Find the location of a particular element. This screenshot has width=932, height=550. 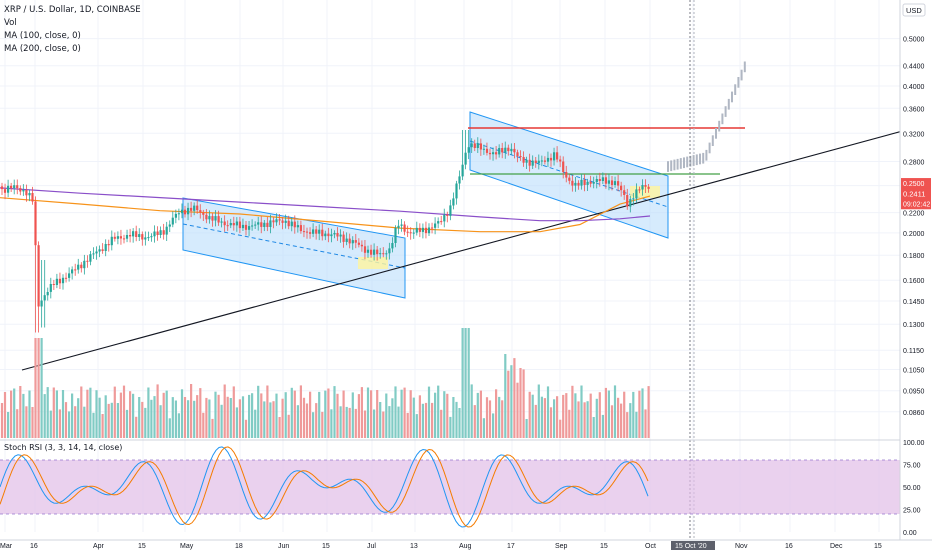

price-tick-label: 0.5000 is located at coordinates (914, 40).